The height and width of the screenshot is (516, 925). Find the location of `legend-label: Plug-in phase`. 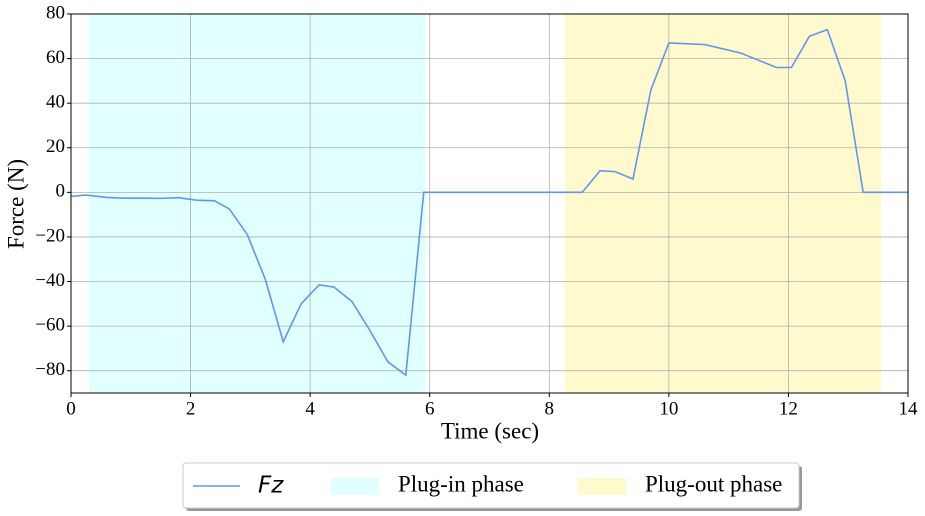

legend-label: Plug-in phase is located at coordinates (461, 483).